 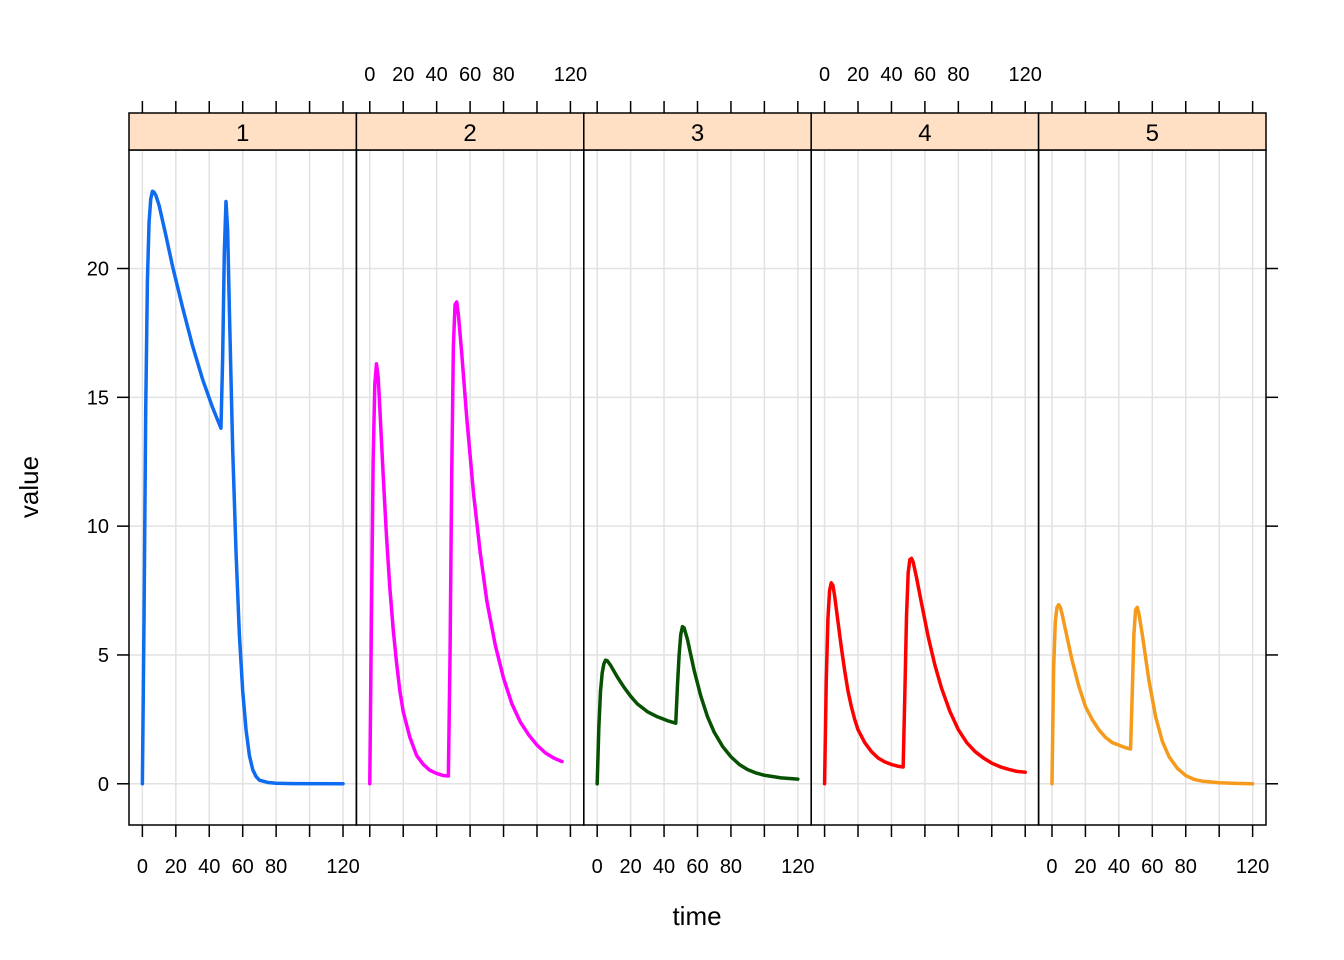 What do you see at coordinates (696, 916) in the screenshot?
I see `x-axis-title: time` at bounding box center [696, 916].